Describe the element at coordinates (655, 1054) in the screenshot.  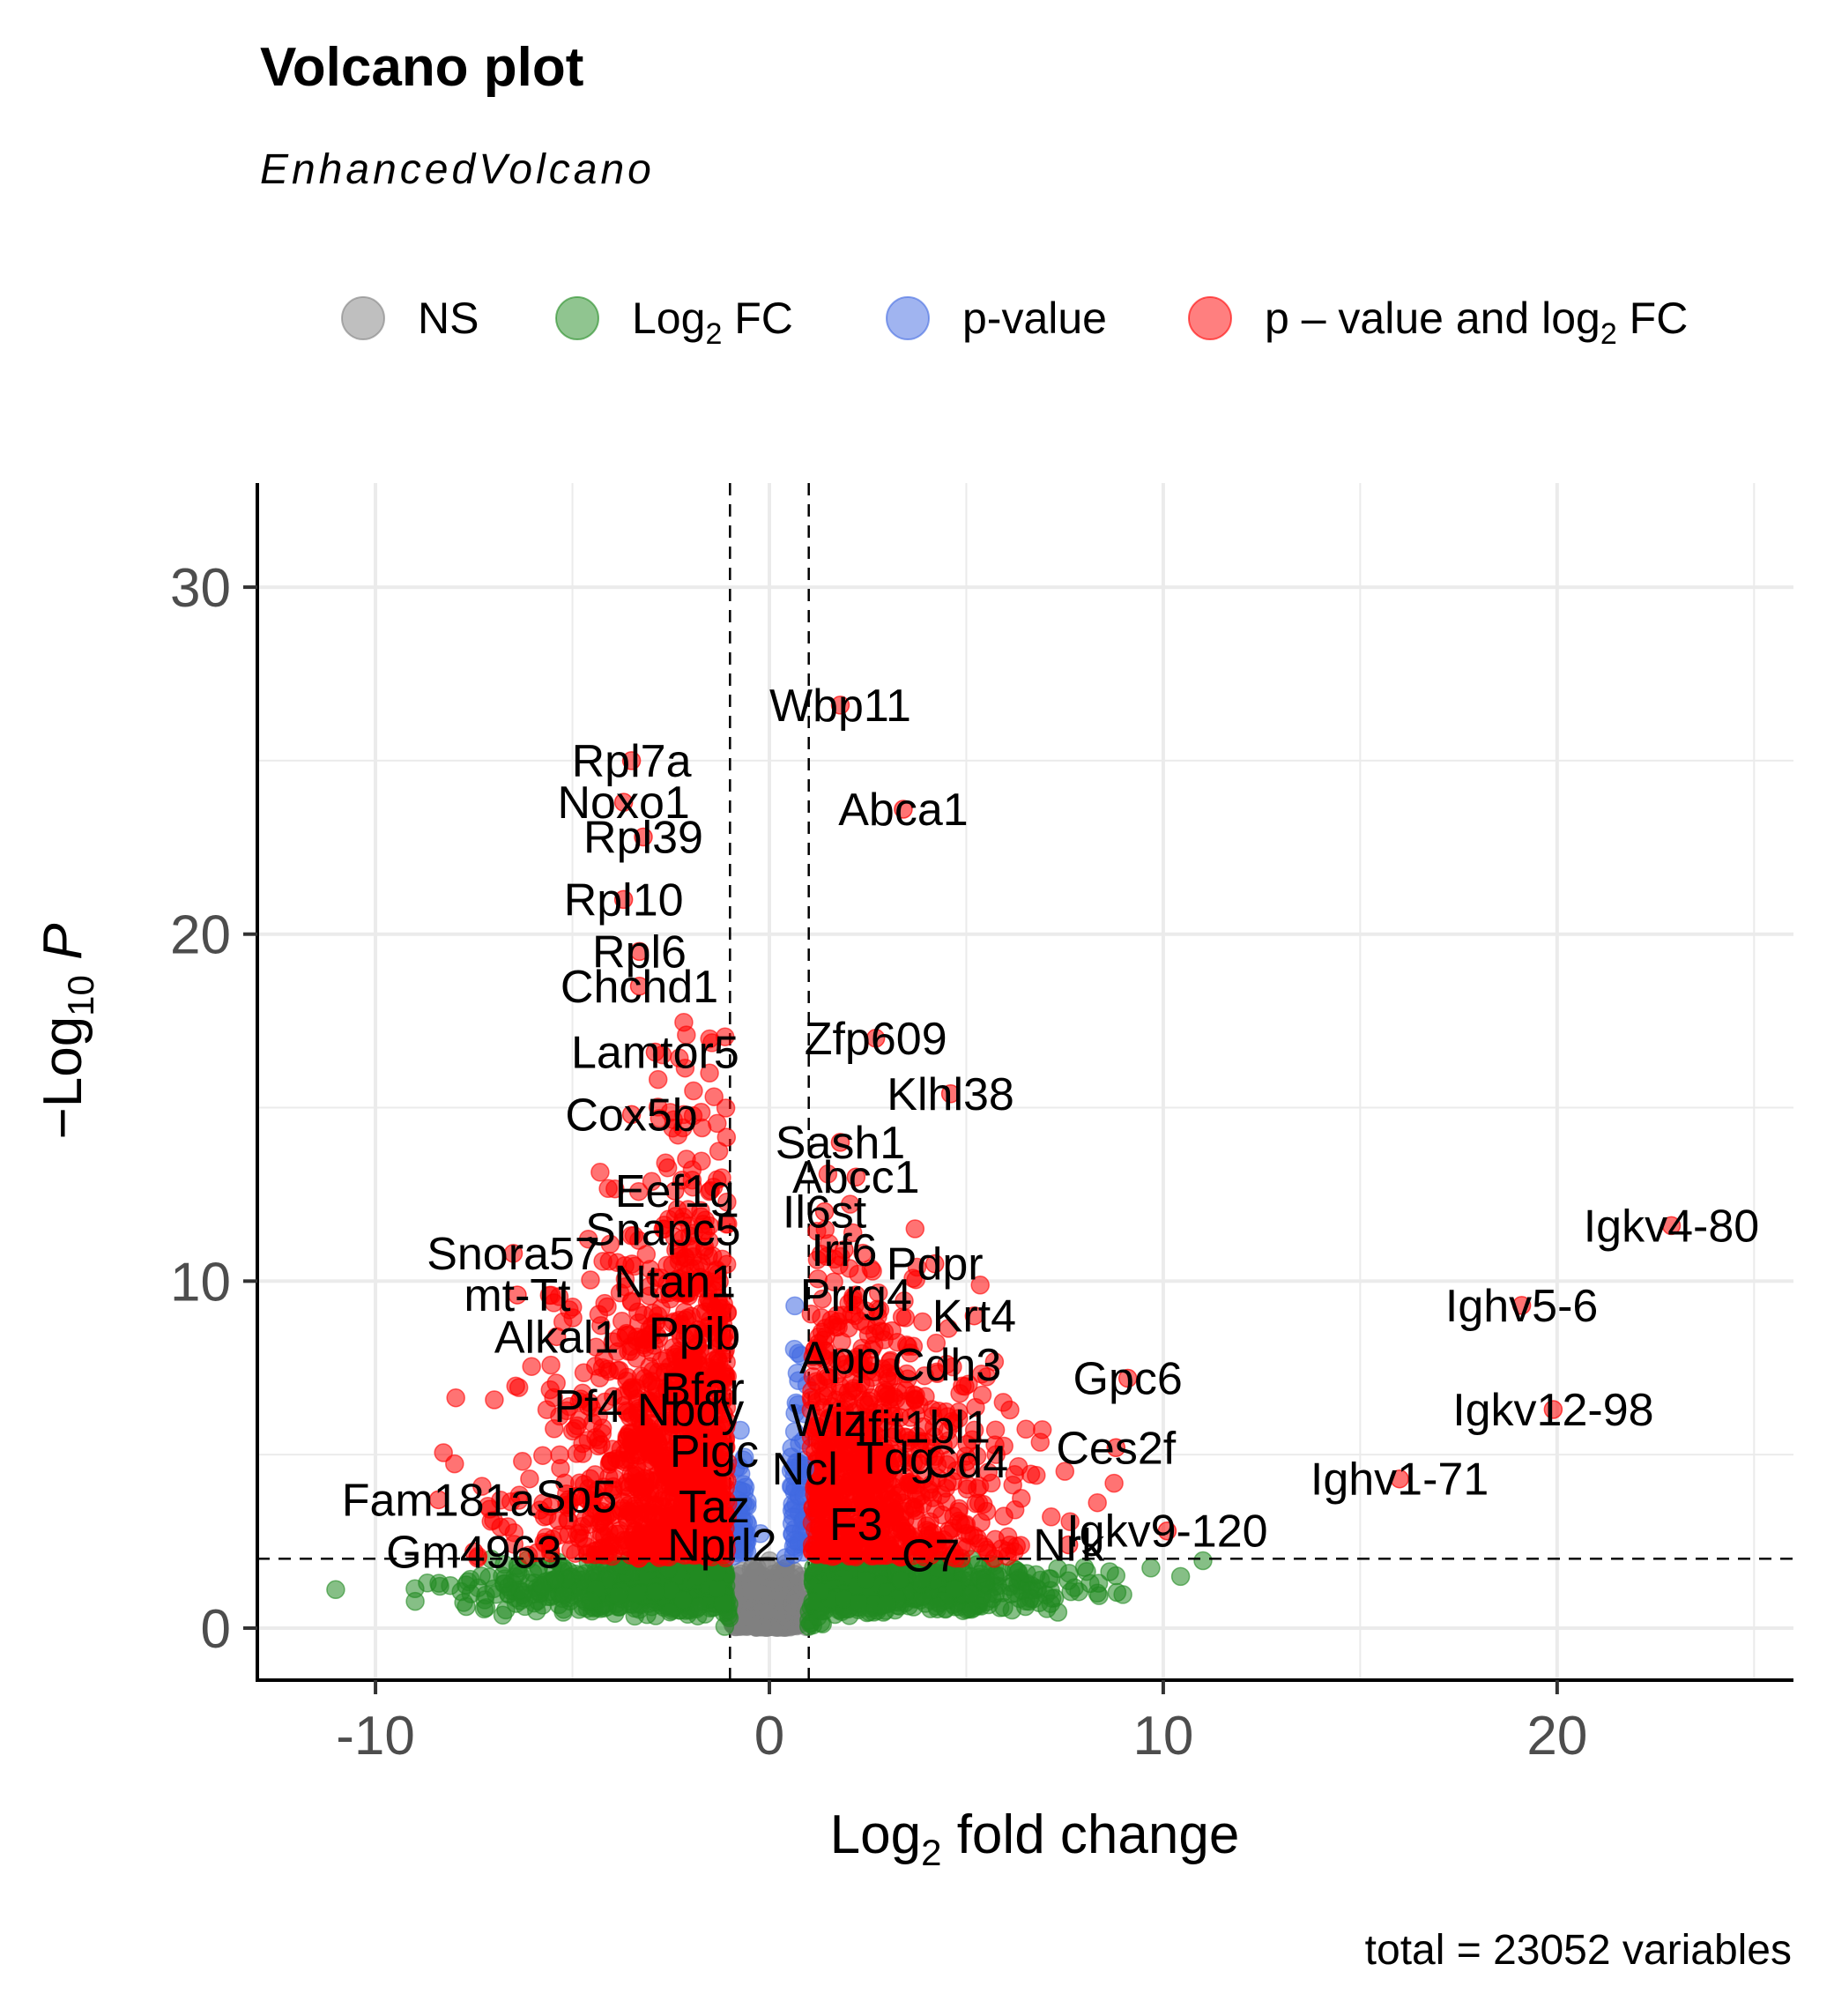
I see `gene-label-Lamtor5: Lamtor5` at that location.